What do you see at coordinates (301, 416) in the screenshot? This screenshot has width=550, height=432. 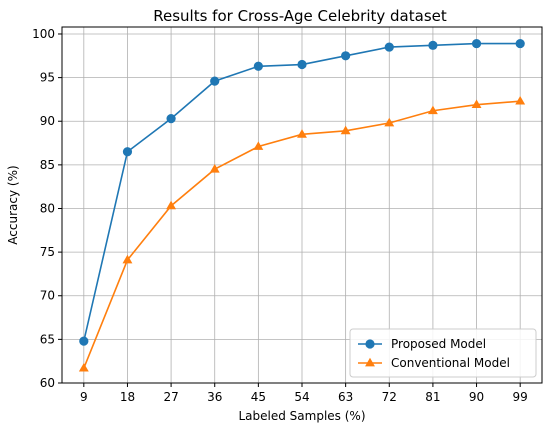 I see `x-axis-label: Labeled Samples (%)` at bounding box center [301, 416].